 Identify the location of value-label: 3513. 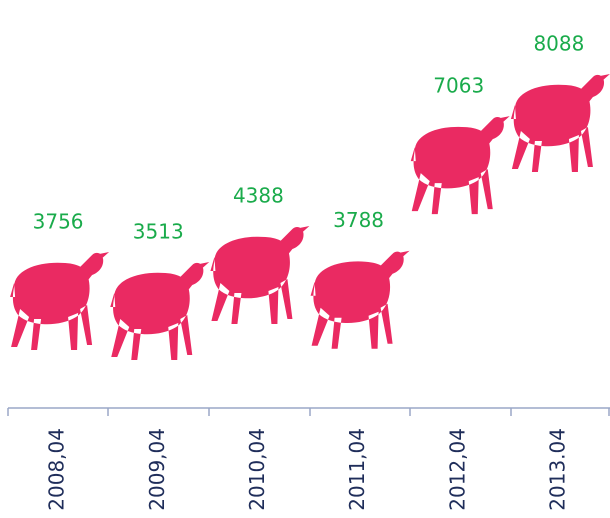
(158, 232).